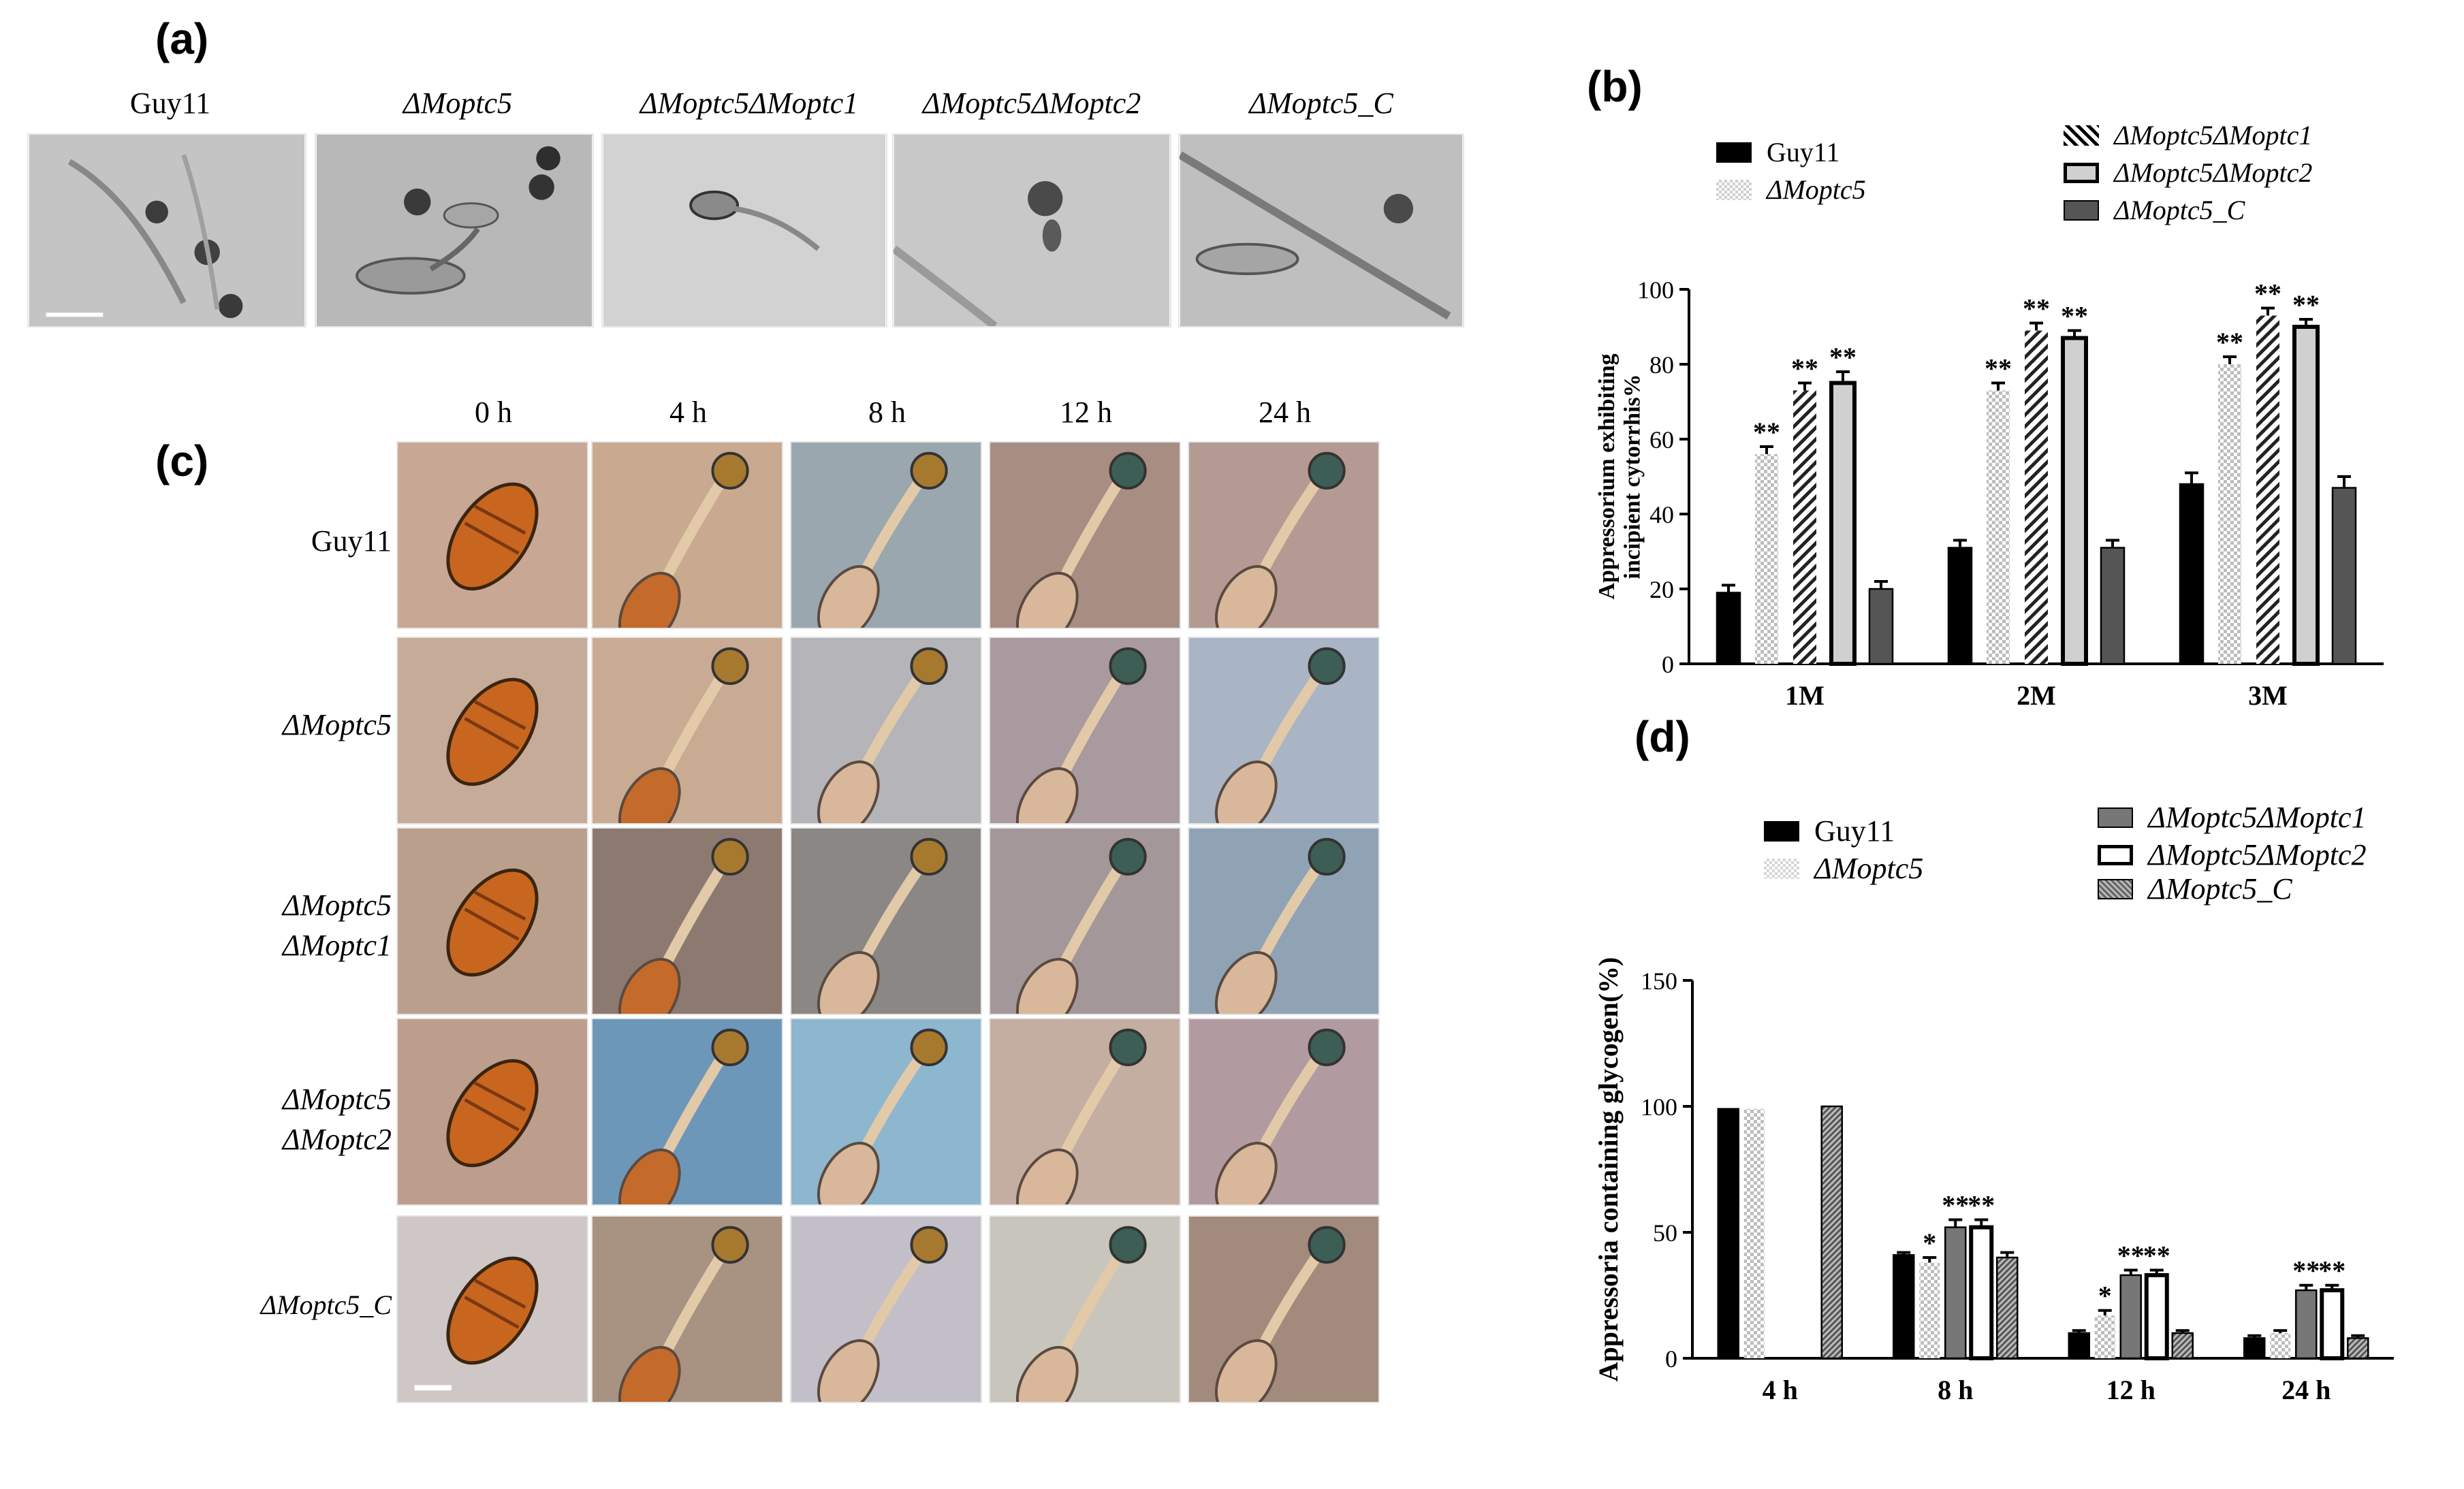  What do you see at coordinates (1665, 1233) in the screenshot?
I see `y-tick-label: 50` at bounding box center [1665, 1233].